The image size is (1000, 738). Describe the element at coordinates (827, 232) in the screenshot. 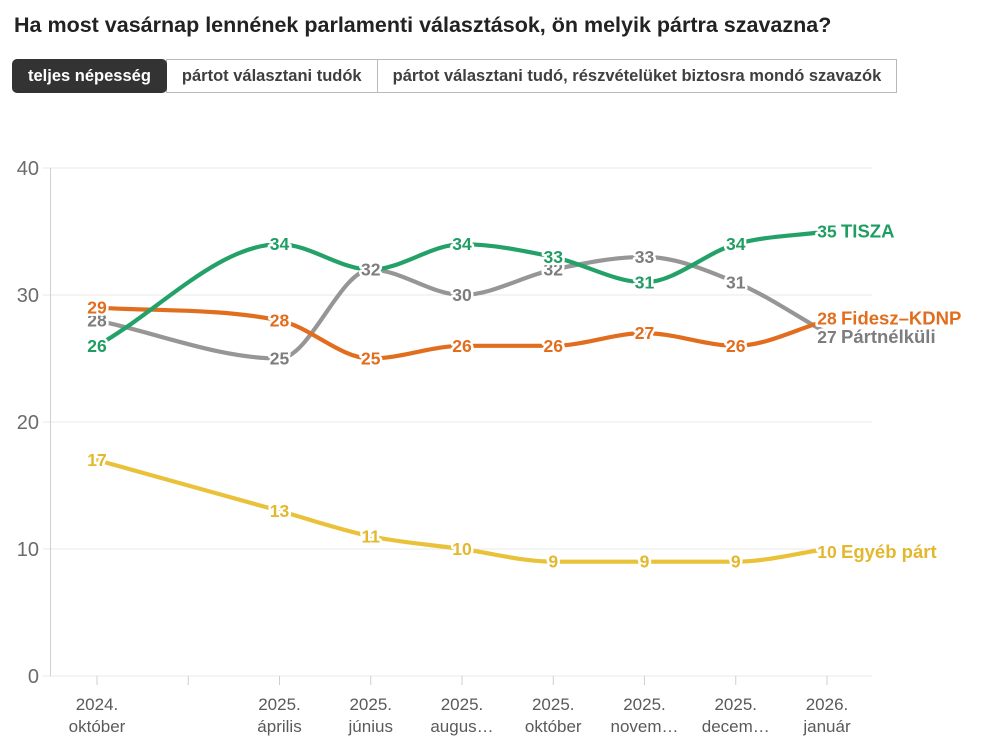

I see `data-label-tisza-7: 35` at that location.